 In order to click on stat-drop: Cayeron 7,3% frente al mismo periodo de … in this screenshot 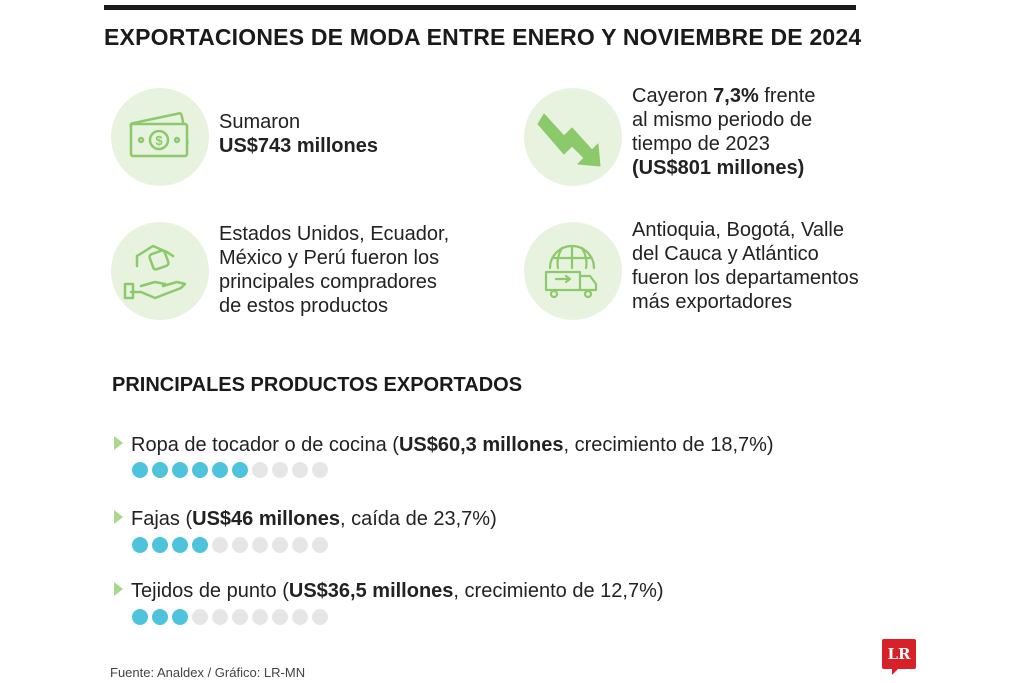, I will do `click(723, 132)`.